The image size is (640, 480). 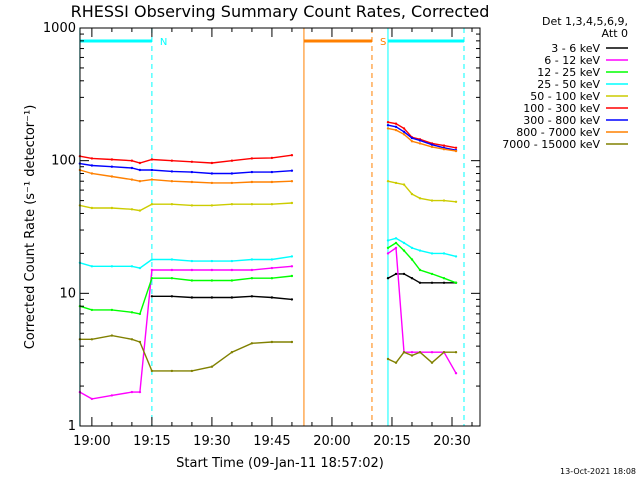 What do you see at coordinates (268, 149) in the screenshot?
I see `series-300-800-kev` at bounding box center [268, 149].